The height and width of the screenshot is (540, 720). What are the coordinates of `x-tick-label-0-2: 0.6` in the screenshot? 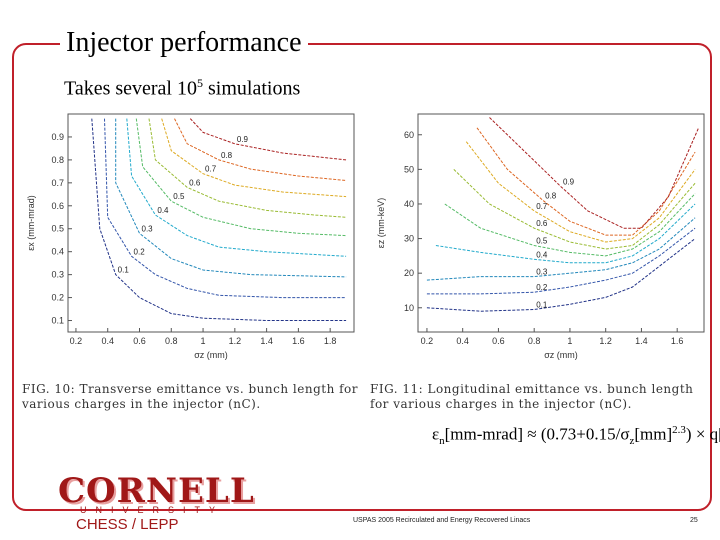 It's located at (139, 341).